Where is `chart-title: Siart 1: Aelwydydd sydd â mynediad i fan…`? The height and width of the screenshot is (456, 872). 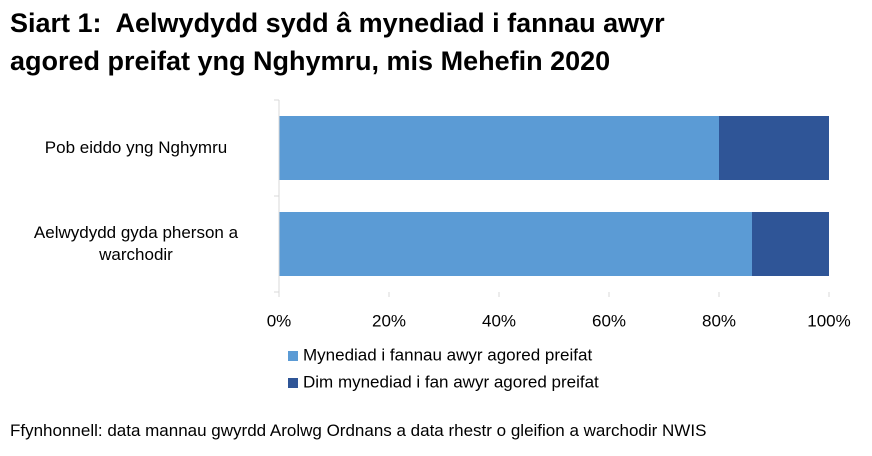 chart-title: Siart 1: Aelwydydd sydd â mynediad i fan… is located at coordinates (341, 42).